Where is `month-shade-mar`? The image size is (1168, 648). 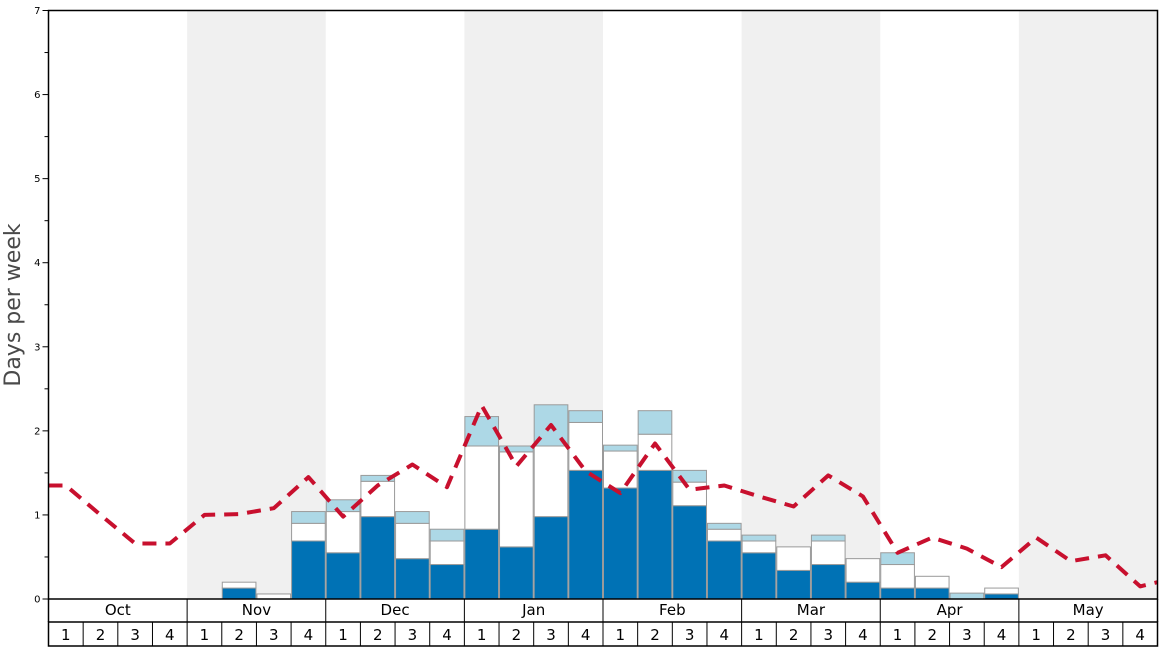 month-shade-mar is located at coordinates (811, 304).